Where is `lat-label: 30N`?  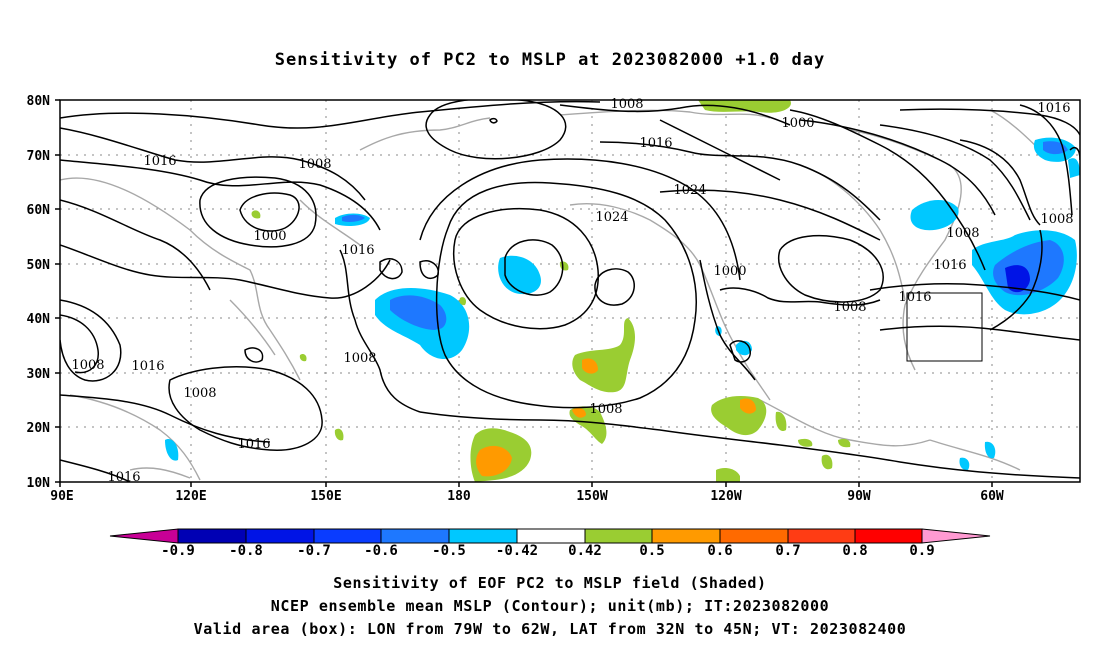
lat-label: 30N is located at coordinates (39, 374).